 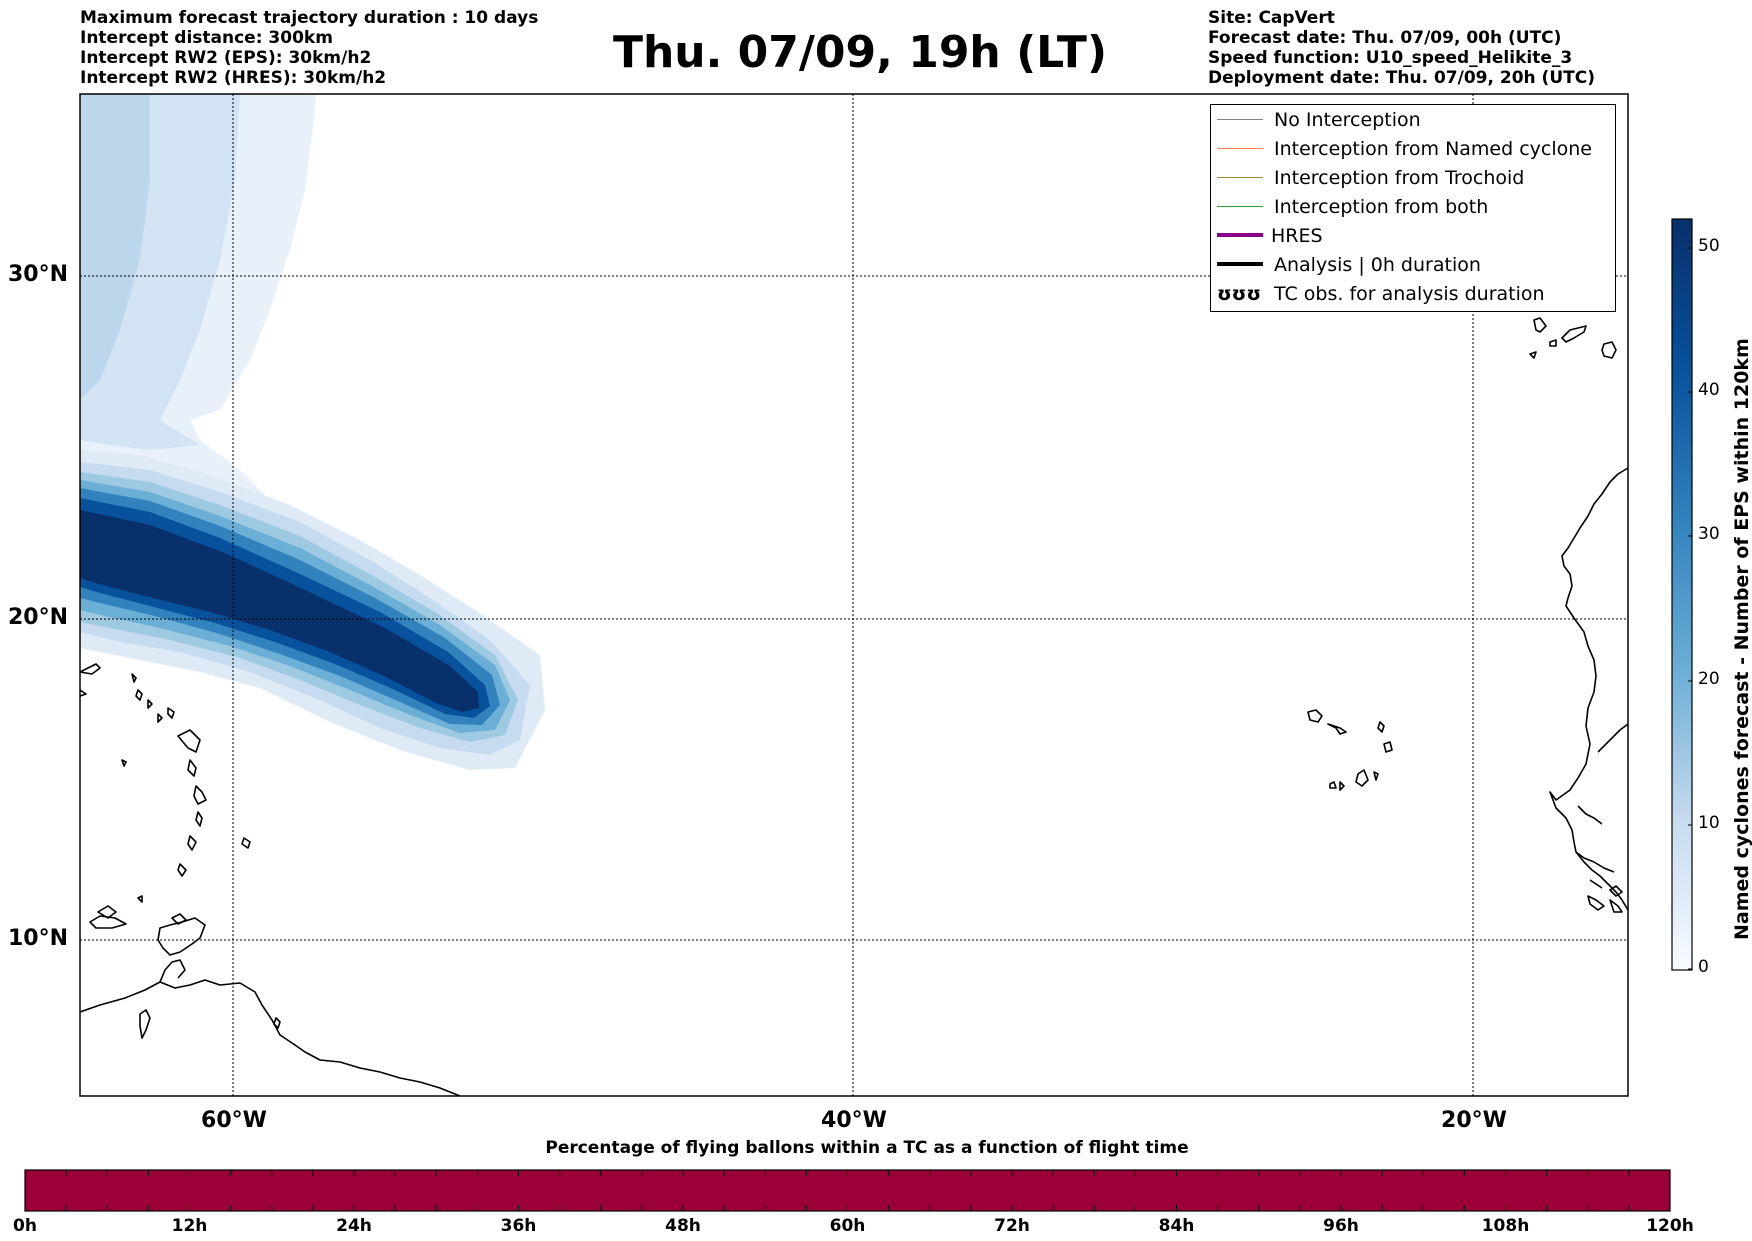 I want to click on legend-item-no-interception: No Interception, so click(x=1413, y=120).